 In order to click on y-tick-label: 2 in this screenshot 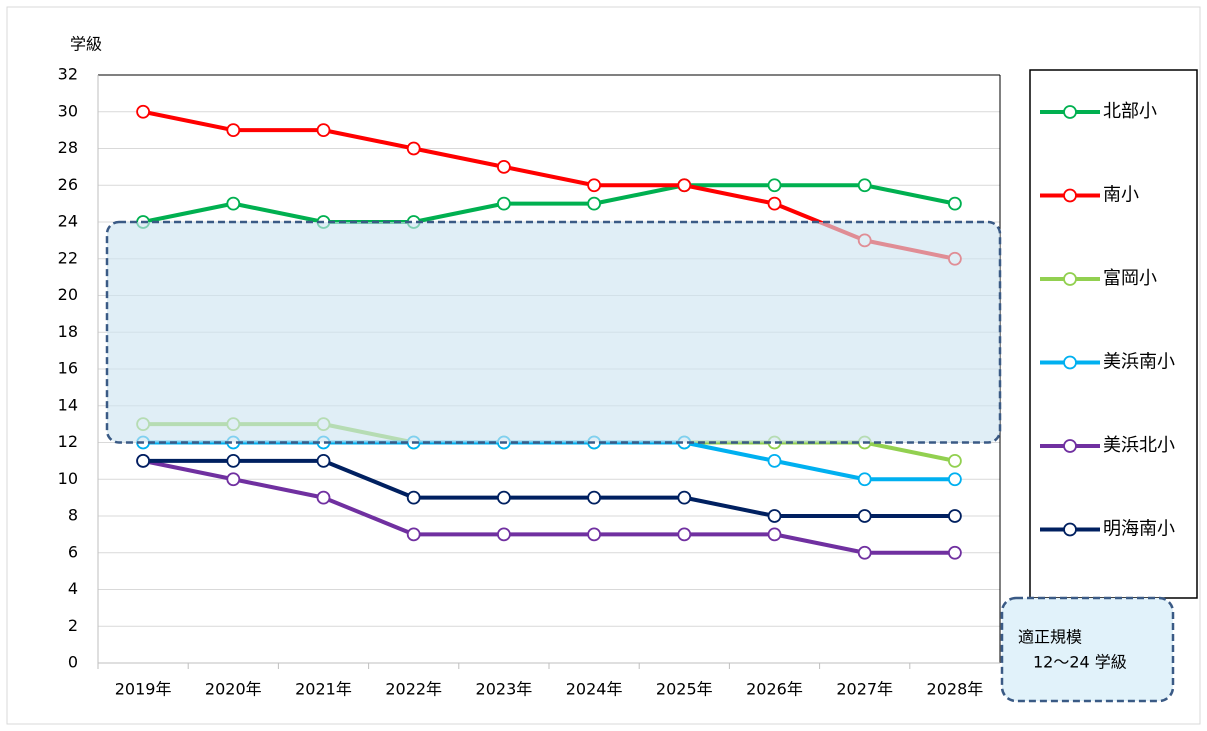, I will do `click(73, 625)`.